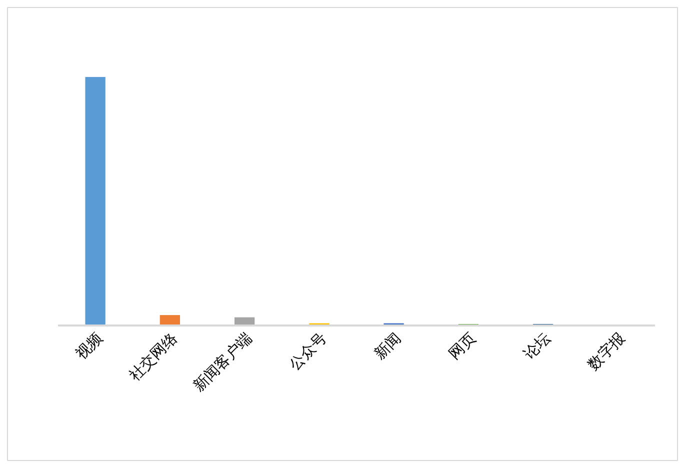 This screenshot has width=685, height=466. Describe the element at coordinates (463, 347) in the screenshot. I see `x-tick-label: 网页` at that location.